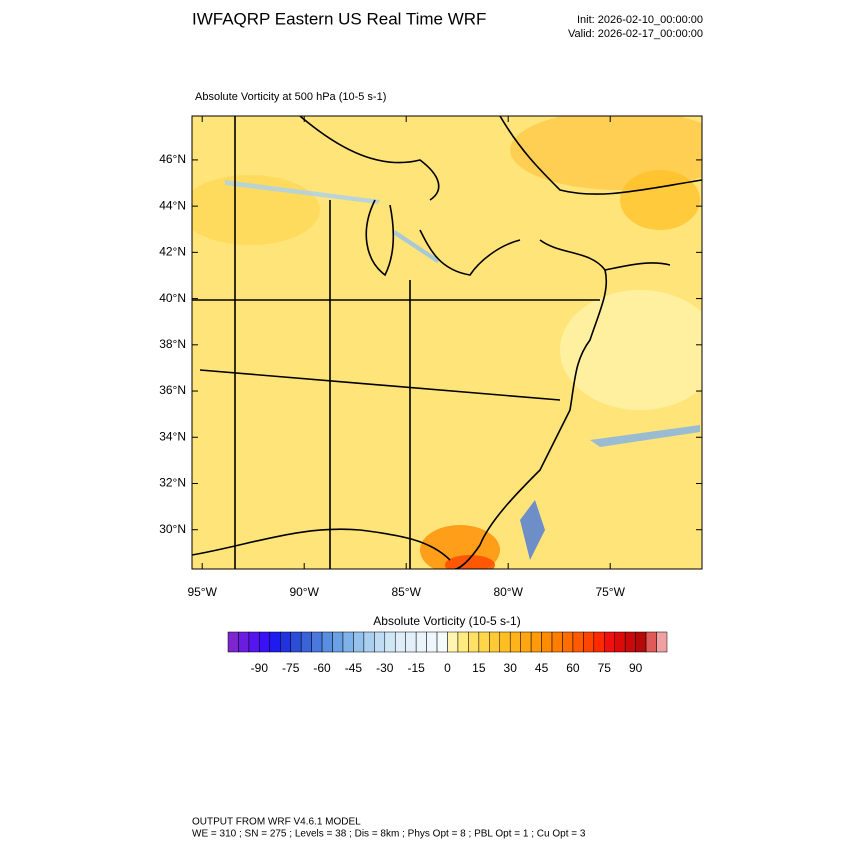 This screenshot has height=850, width=850. Describe the element at coordinates (636, 668) in the screenshot. I see `colorbar-label: 90` at that location.